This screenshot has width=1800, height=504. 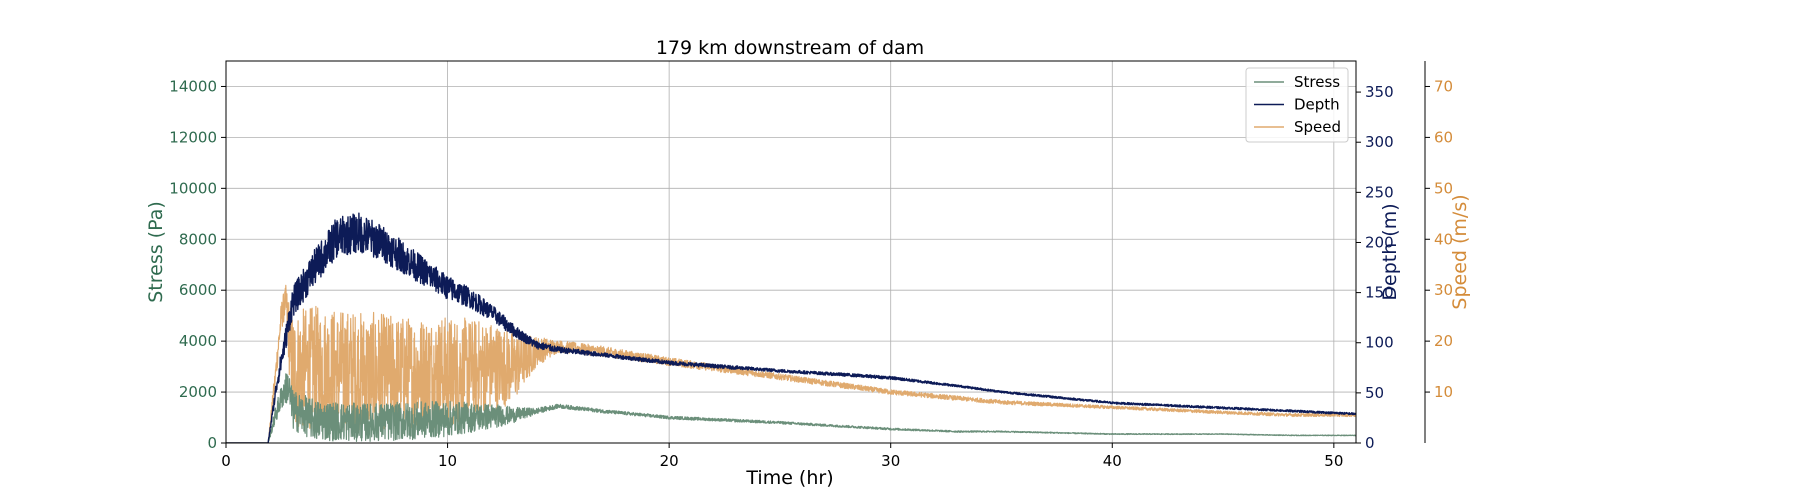 I want to click on speed-tick-label: 20, so click(x=1443, y=341).